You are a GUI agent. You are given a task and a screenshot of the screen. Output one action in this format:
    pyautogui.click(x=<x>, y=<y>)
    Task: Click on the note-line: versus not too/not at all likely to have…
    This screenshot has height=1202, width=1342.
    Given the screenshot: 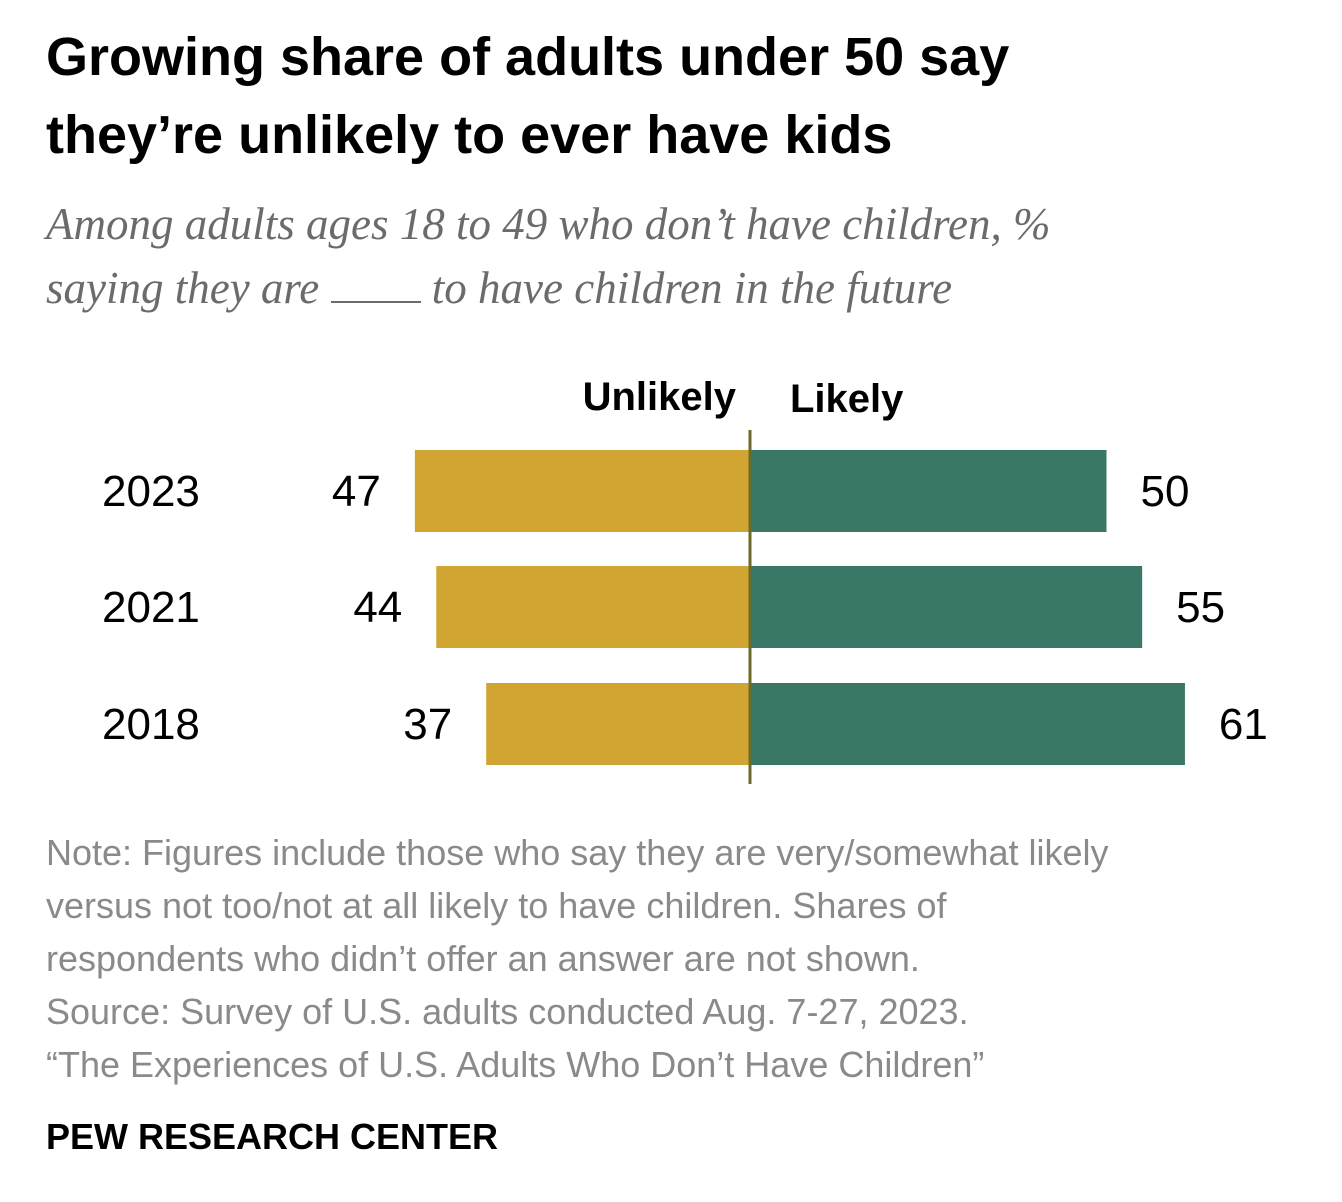 What is the action you would take?
    pyautogui.click(x=496, y=905)
    